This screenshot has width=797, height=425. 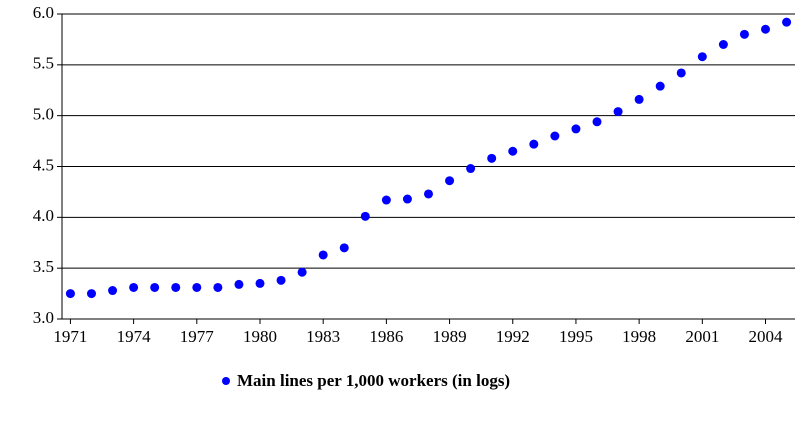 I want to click on y-tick-label: 4.5, so click(x=43, y=164).